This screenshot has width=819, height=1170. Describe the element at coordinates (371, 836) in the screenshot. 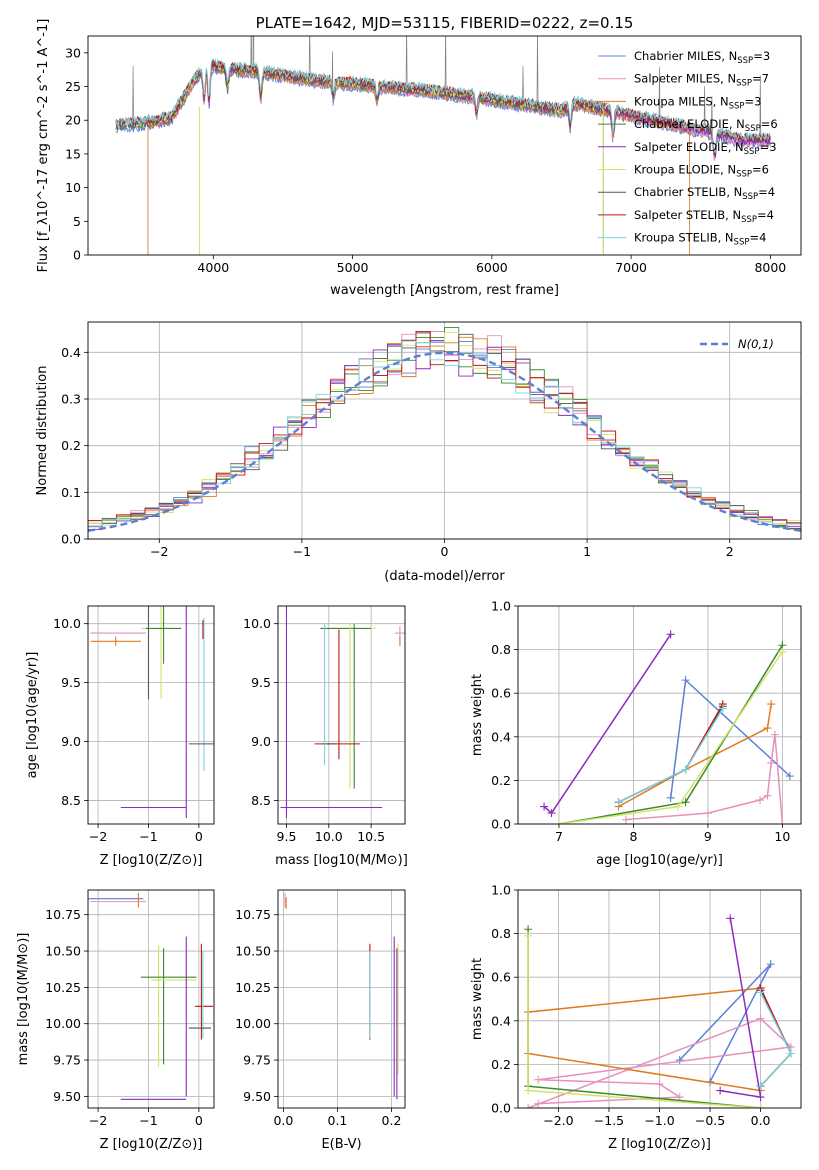

I see `x-tick-label: 10.5` at that location.